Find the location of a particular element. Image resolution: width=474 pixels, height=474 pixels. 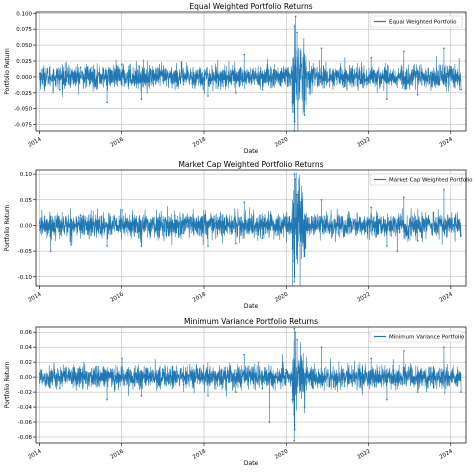

y-tick-label: 0.050 is located at coordinates (24, 46).